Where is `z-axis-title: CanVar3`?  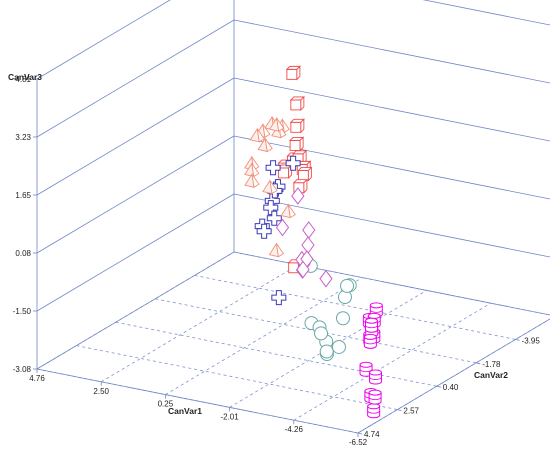
z-axis-title: CanVar3 is located at coordinates (25, 77).